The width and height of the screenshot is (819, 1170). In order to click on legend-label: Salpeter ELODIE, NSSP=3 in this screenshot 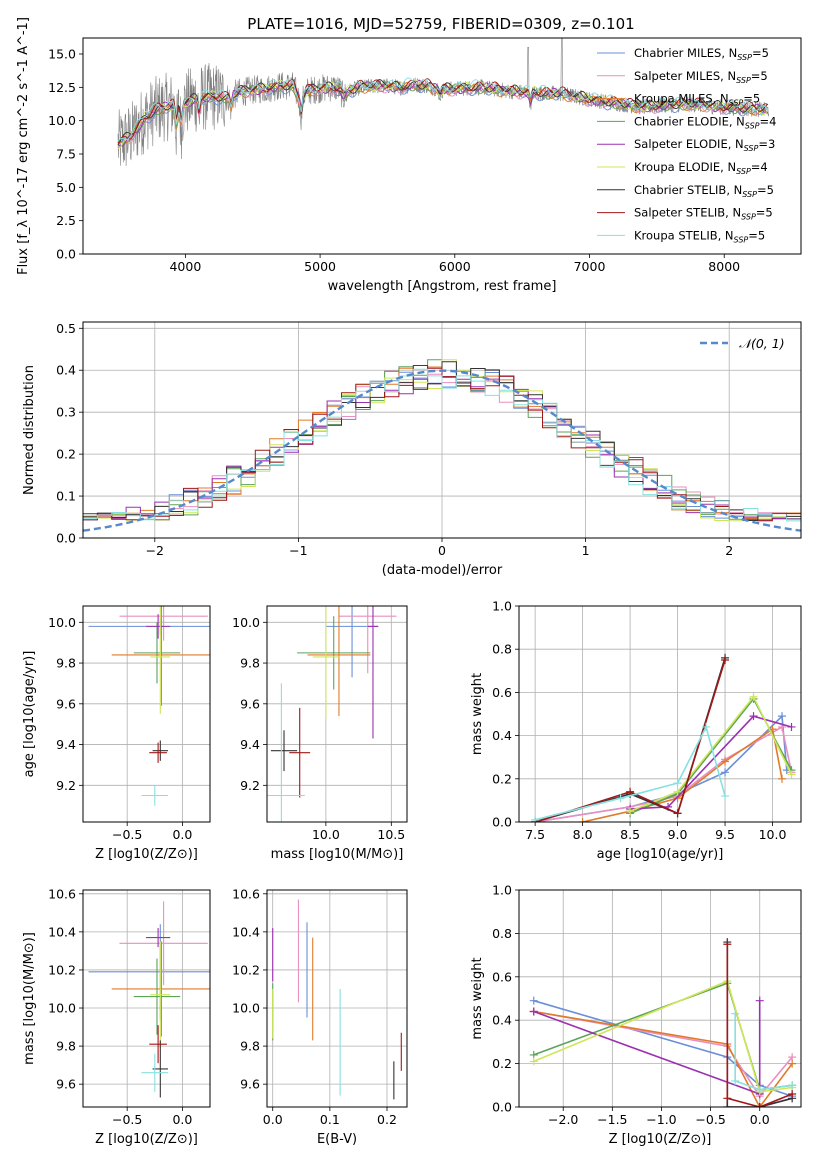, I will do `click(704, 145)`.